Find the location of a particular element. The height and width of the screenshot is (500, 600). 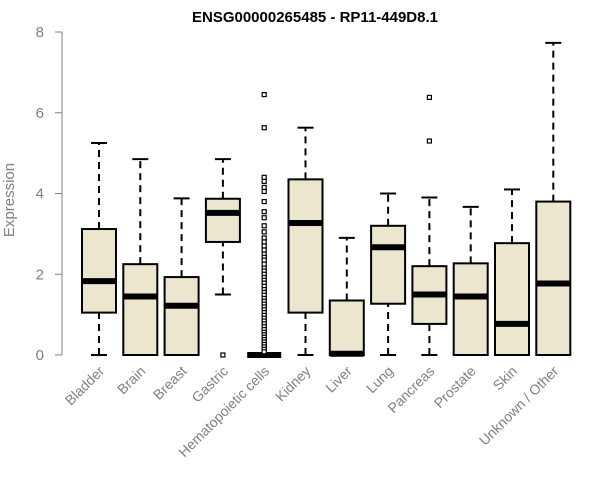

y-axis: 0 2 4 6 8 is located at coordinates (49, 194).